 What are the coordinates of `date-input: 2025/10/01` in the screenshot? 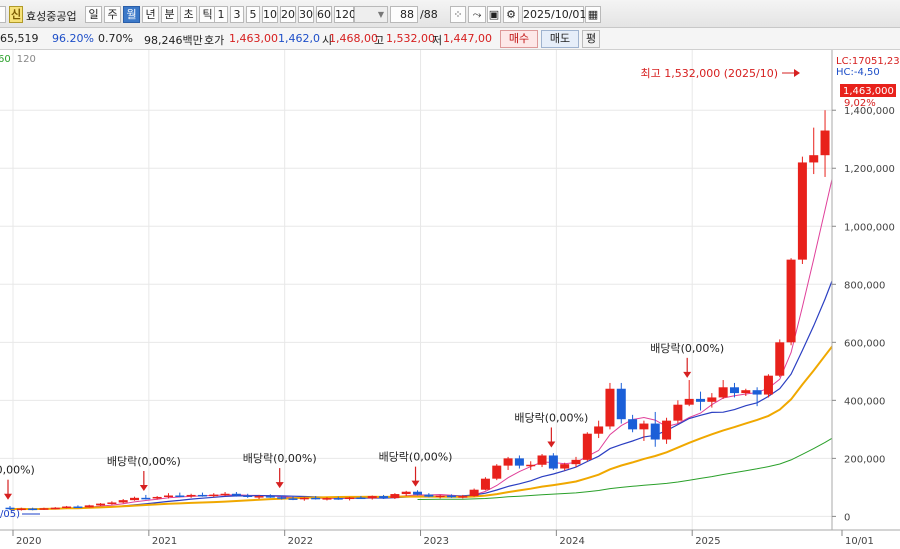 It's located at (554, 14).